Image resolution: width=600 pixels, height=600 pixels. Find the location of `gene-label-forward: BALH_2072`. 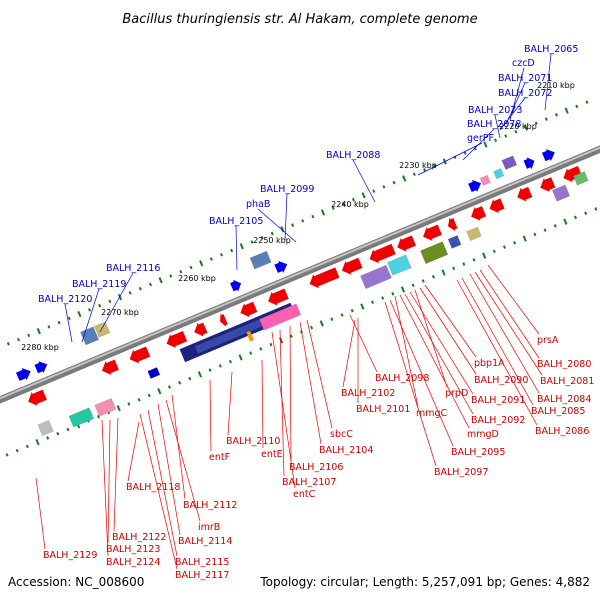

gene-label-forward: BALH_2072 is located at coordinates (525, 93).